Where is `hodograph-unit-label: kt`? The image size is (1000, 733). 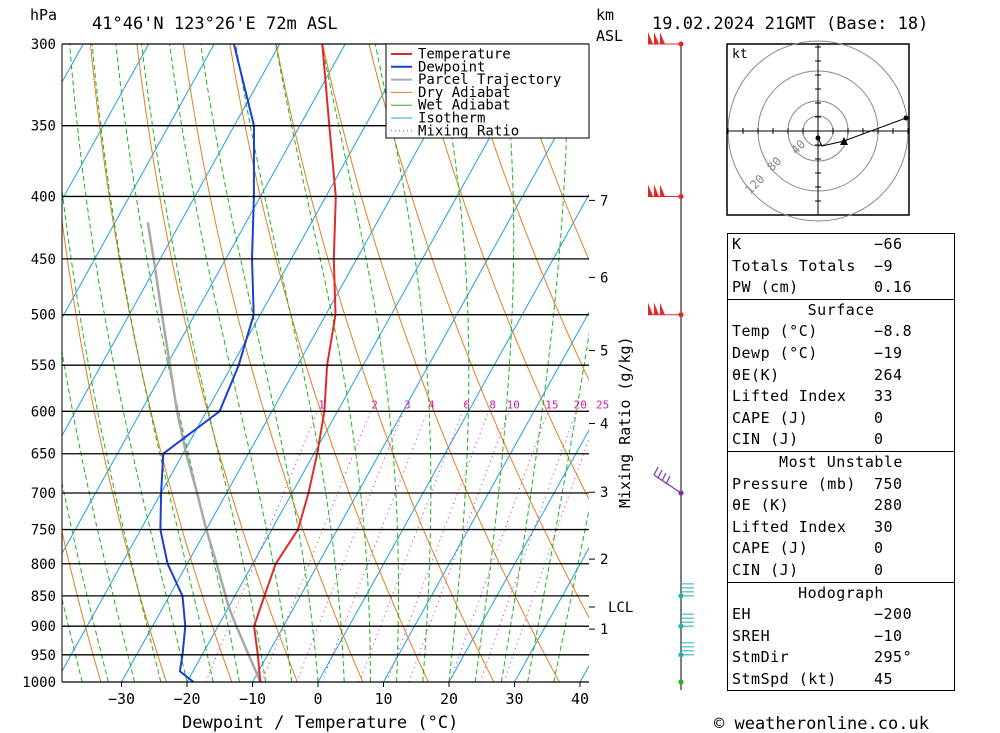 hodograph-unit-label: kt is located at coordinates (740, 54).